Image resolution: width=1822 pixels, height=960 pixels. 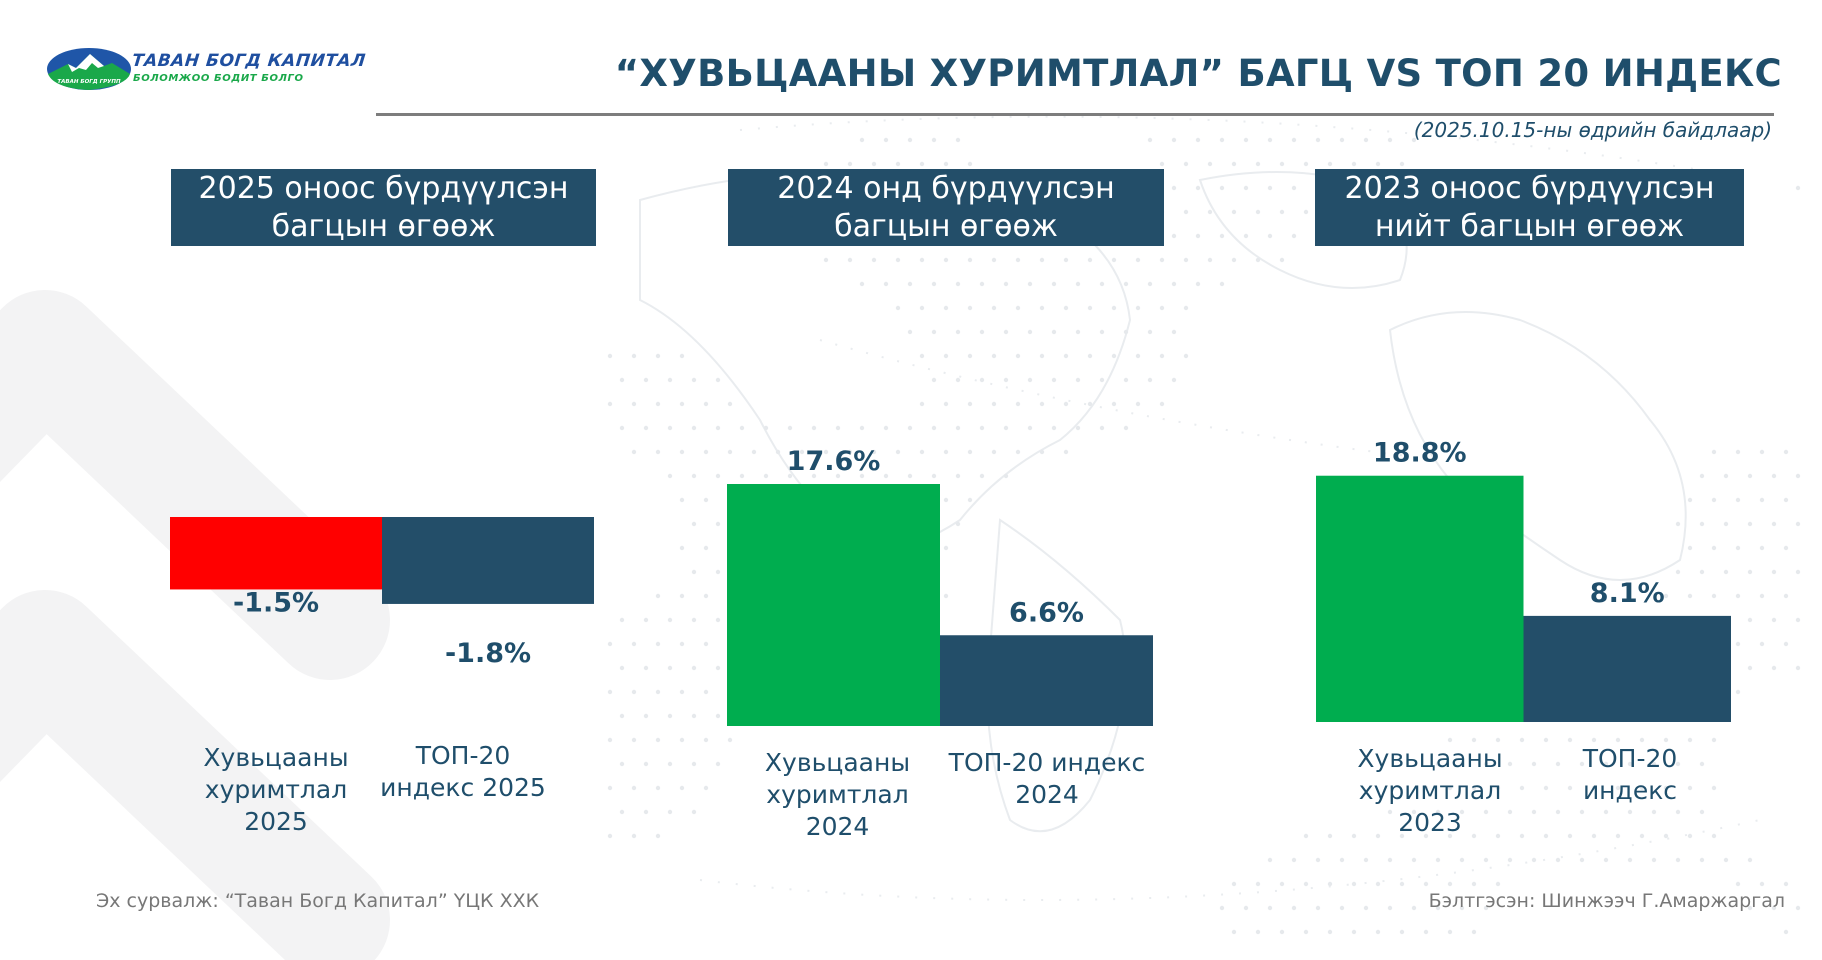 I want to click on panel-heading-line: 2025 оноос бүрдүүлсэн, so click(x=383, y=188).